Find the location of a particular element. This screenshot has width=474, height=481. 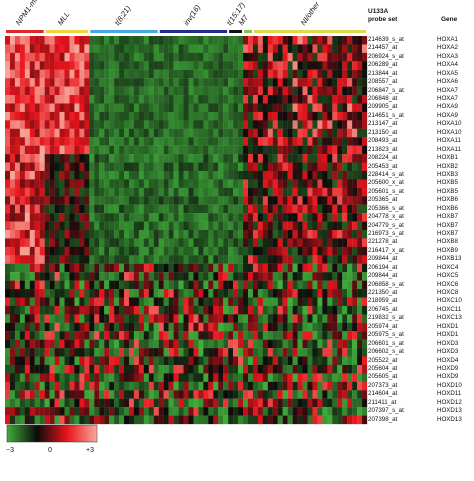

row-gene-label: HOXB1 is located at coordinates (447, 158).